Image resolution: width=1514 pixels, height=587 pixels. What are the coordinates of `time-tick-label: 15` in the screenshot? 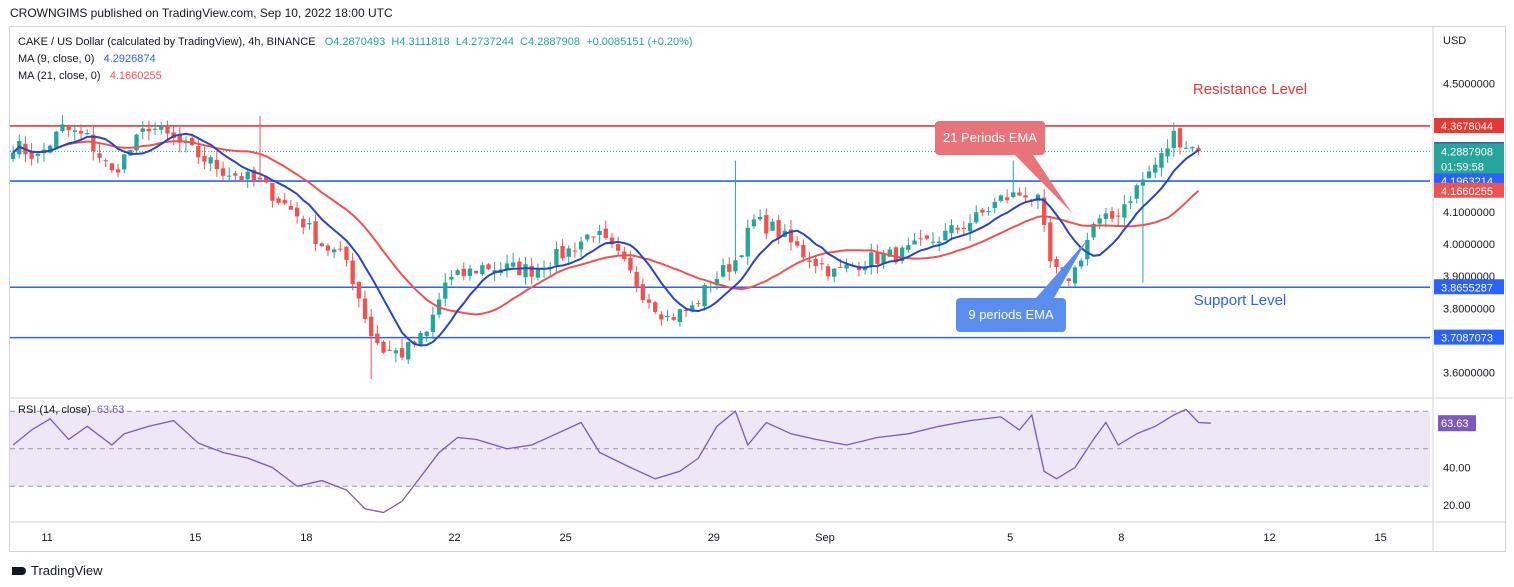 It's located at (1380, 538).